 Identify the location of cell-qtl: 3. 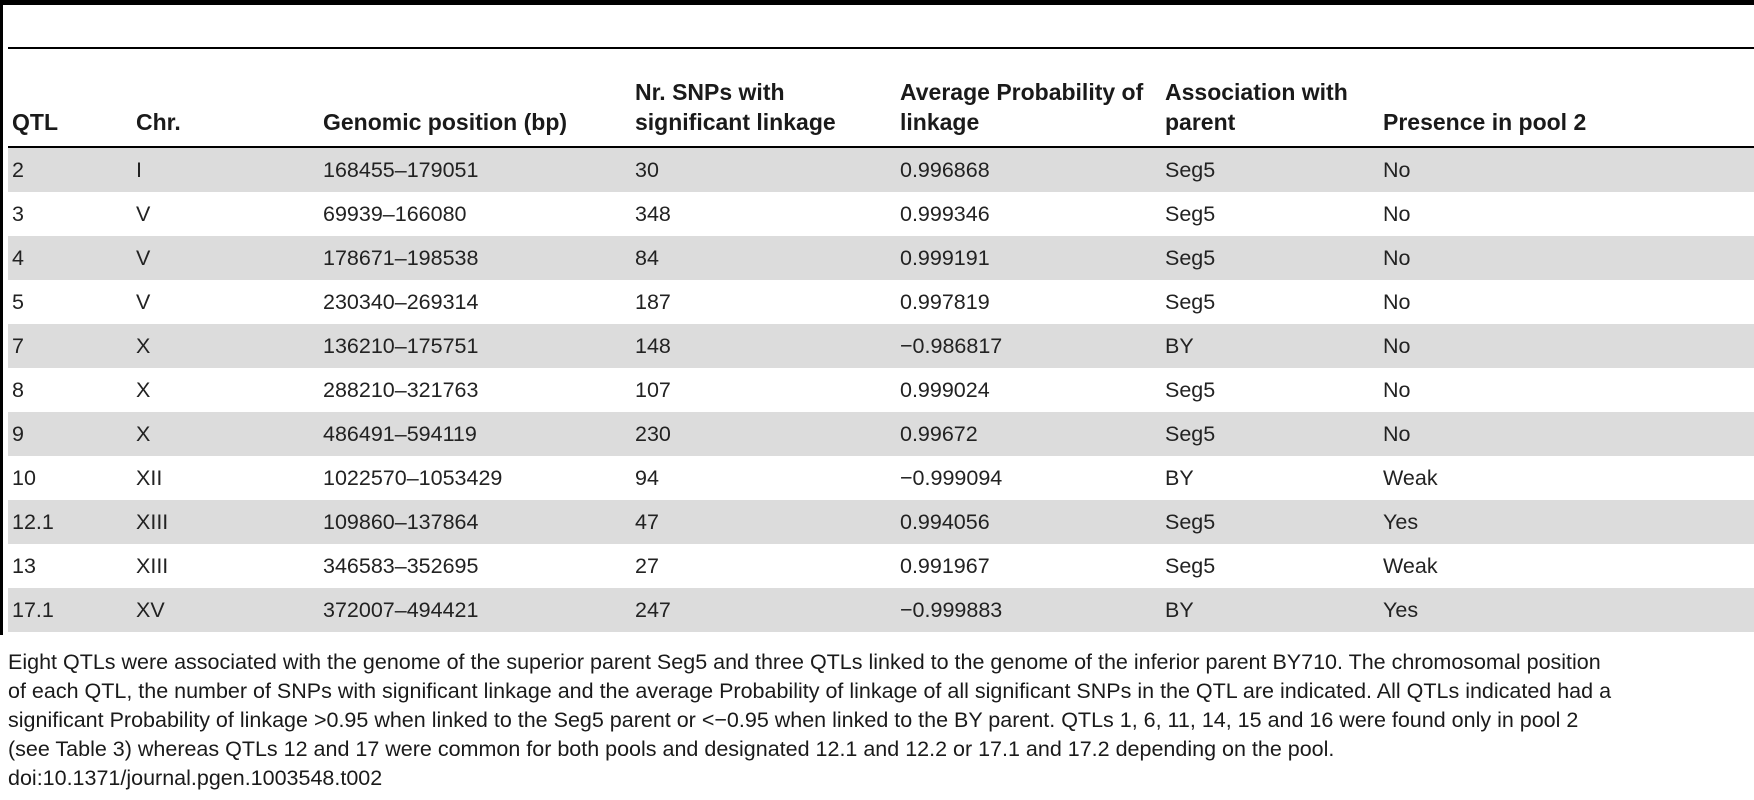
(18, 213).